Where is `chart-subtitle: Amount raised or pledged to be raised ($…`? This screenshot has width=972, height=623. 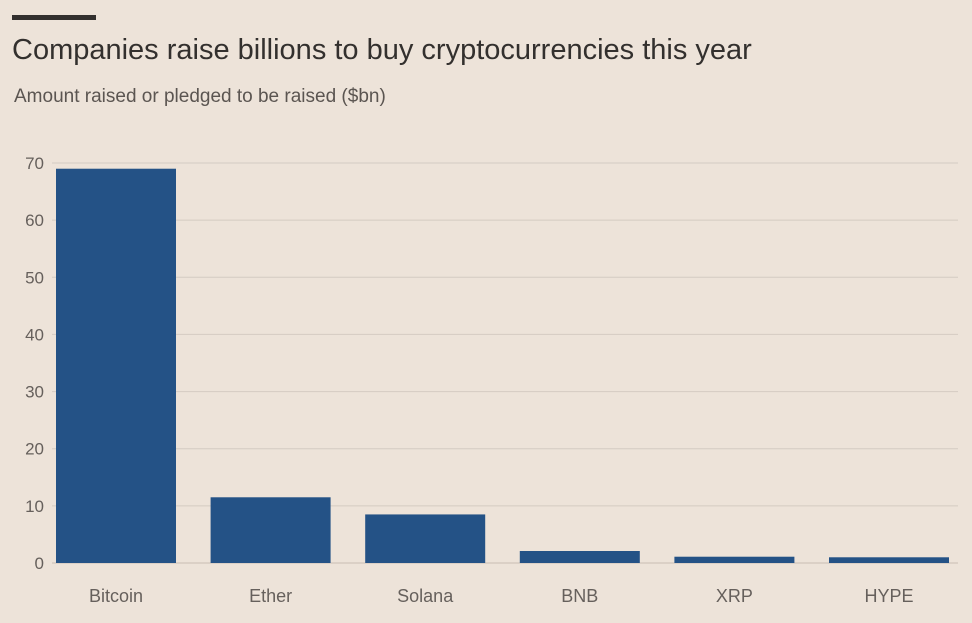 chart-subtitle: Amount raised or pledged to be raised ($… is located at coordinates (200, 96).